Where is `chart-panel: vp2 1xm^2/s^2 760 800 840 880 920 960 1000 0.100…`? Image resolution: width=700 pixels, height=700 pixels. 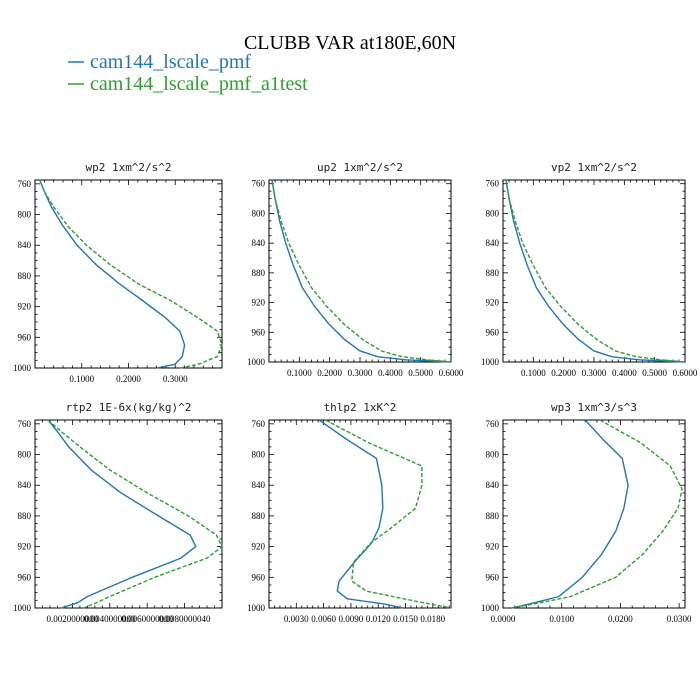
chart-panel: vp2 1xm^2/s^2 760 800 840 880 920 960 1000 0.100… is located at coordinates (589, 269).